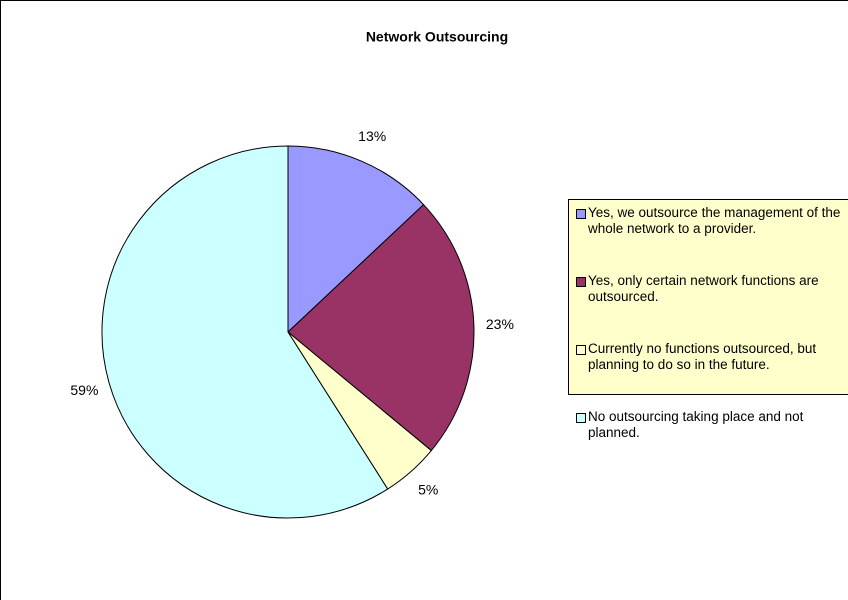  I want to click on data-label: 59%, so click(84, 390).